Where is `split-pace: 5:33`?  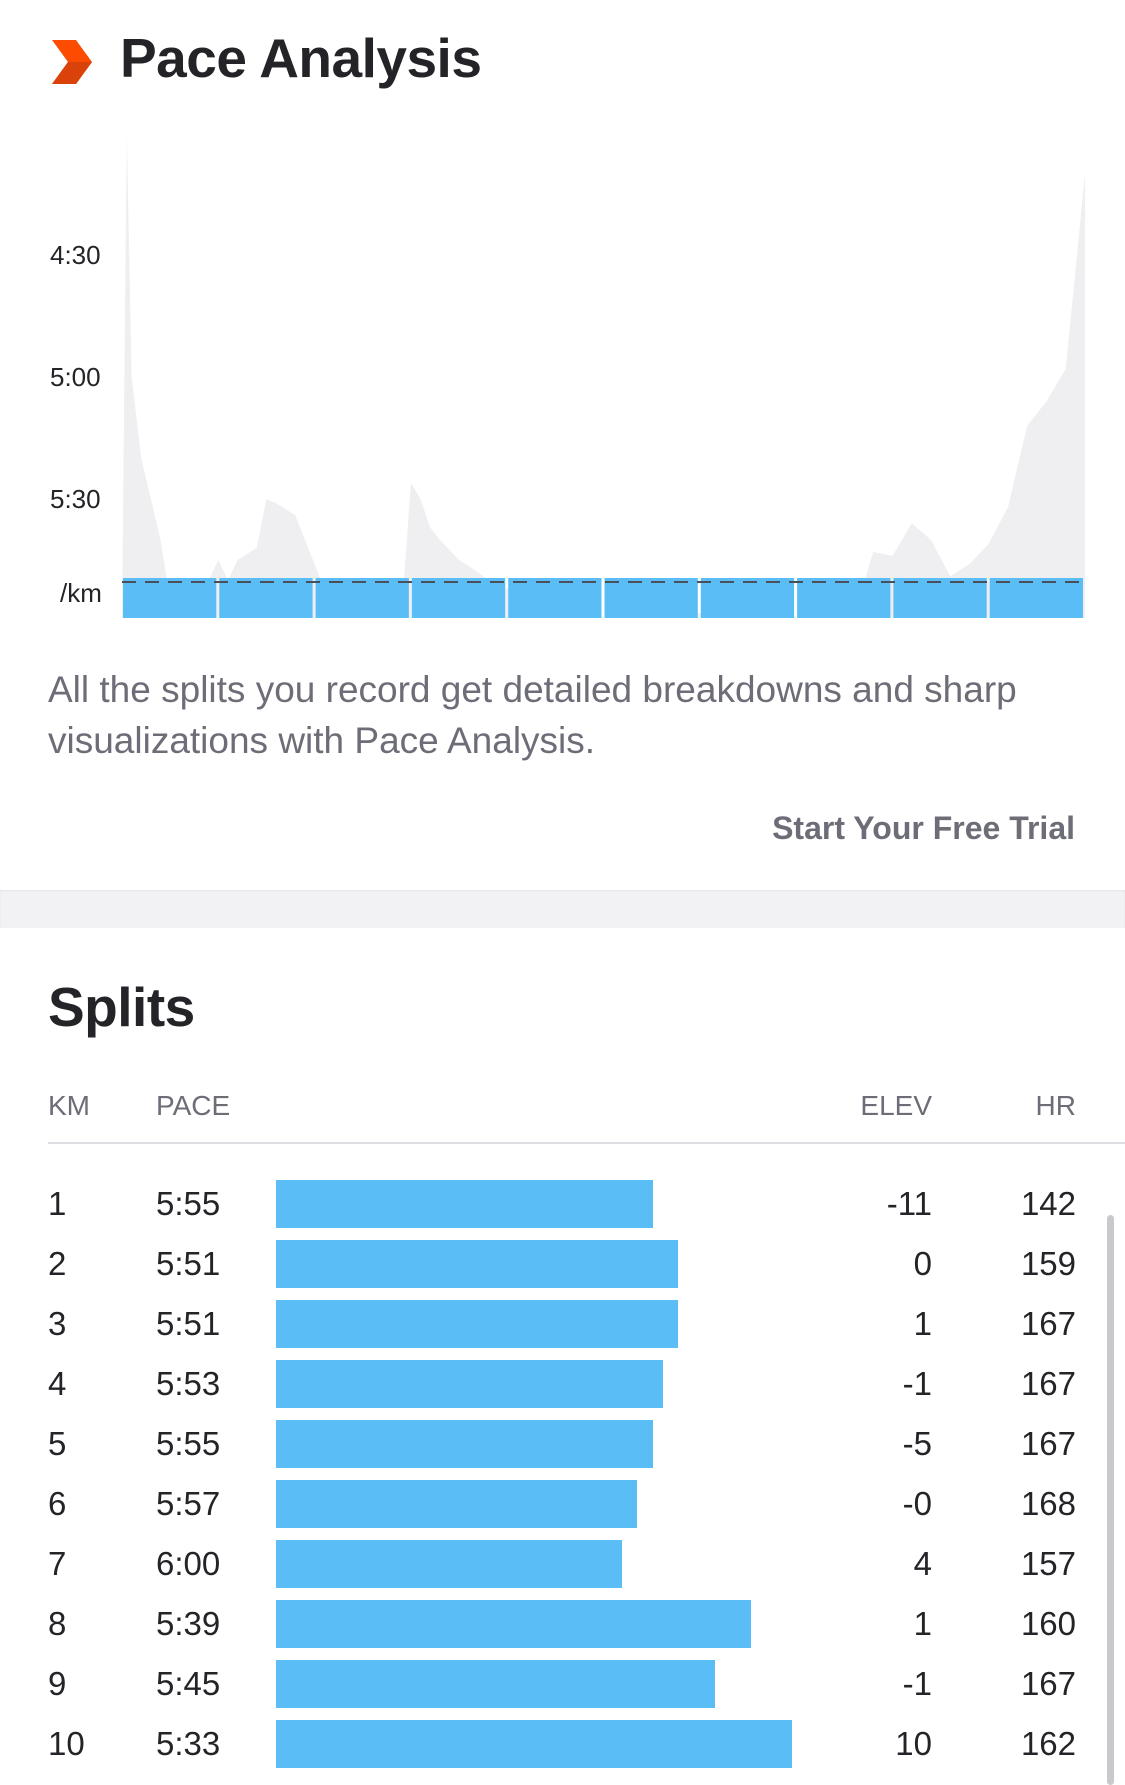
split-pace: 5:33 is located at coordinates (188, 1743).